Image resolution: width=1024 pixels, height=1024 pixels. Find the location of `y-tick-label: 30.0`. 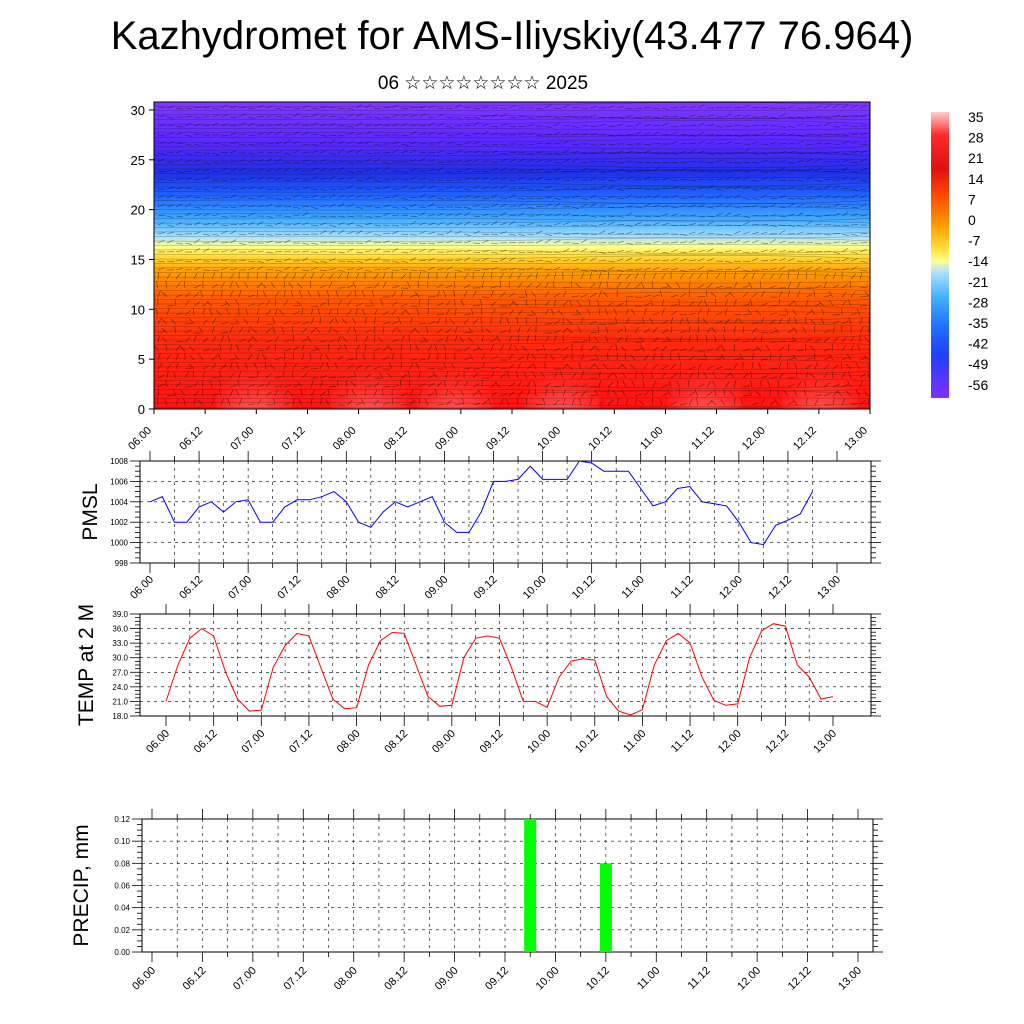

y-tick-label: 30.0 is located at coordinates (120, 658).